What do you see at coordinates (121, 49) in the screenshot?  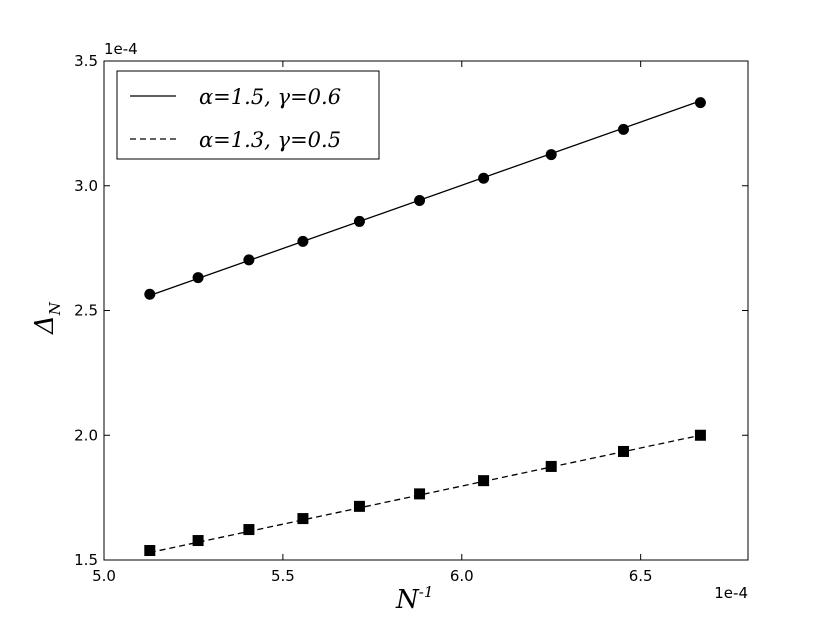 I see `y-offset-label: 1e-4` at bounding box center [121, 49].